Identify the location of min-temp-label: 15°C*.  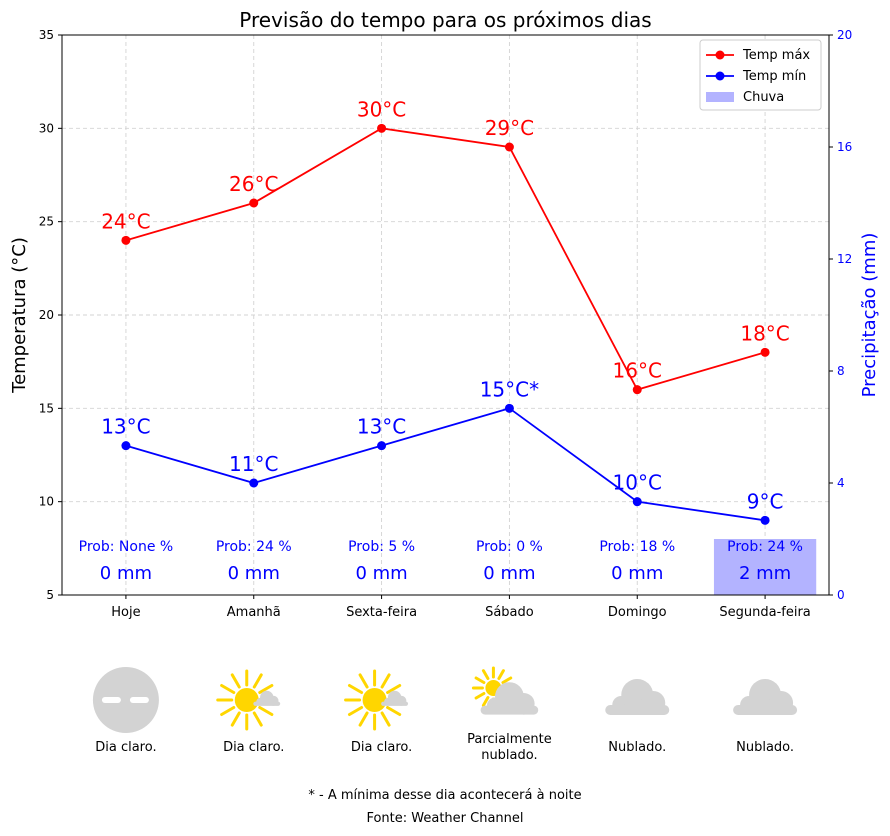
(509, 389).